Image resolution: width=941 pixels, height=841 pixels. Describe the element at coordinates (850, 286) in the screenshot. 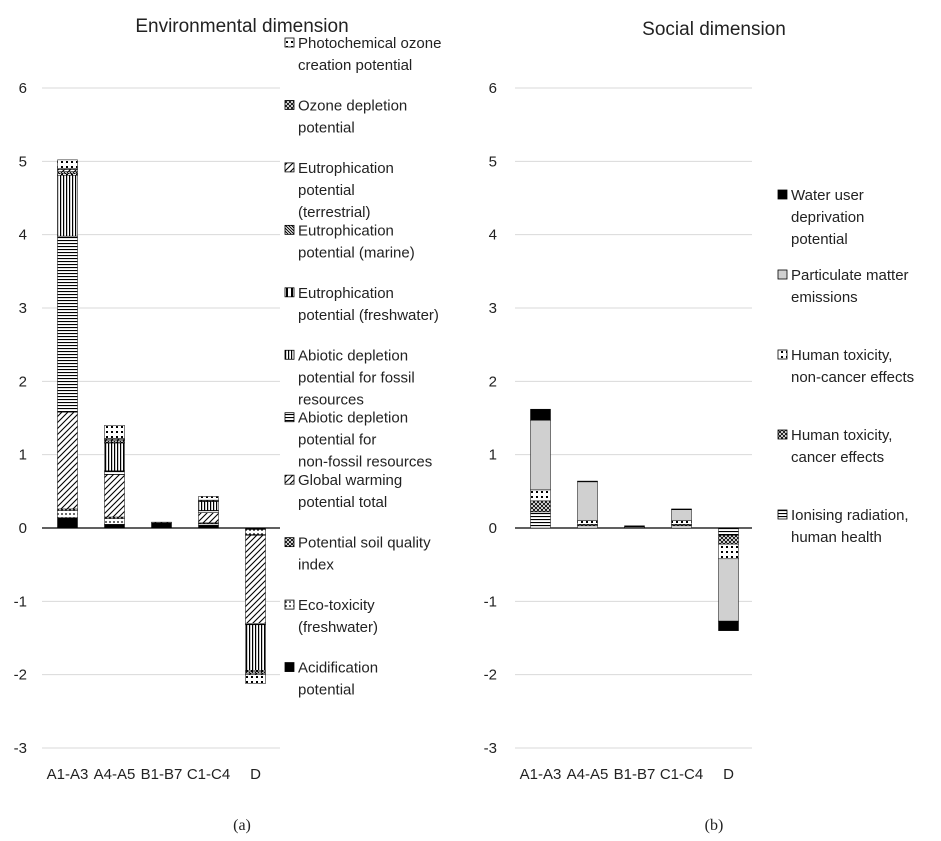

I see `legend-label: Particulate matter emissions` at that location.